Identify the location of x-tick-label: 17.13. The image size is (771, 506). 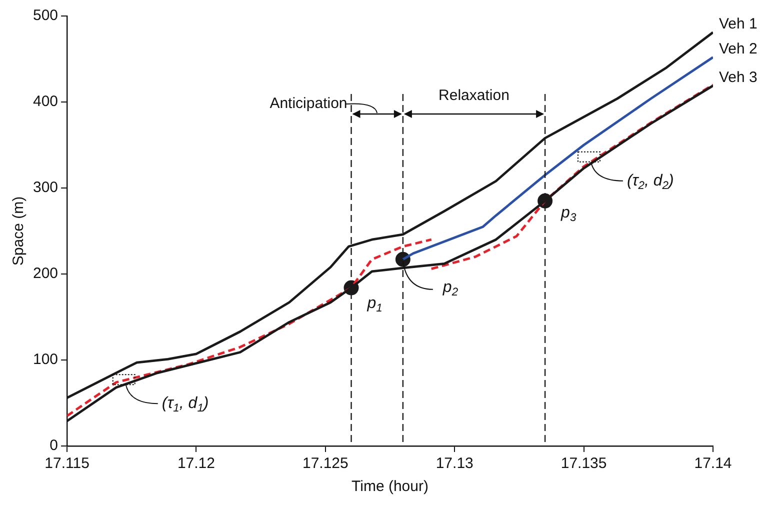
(455, 463).